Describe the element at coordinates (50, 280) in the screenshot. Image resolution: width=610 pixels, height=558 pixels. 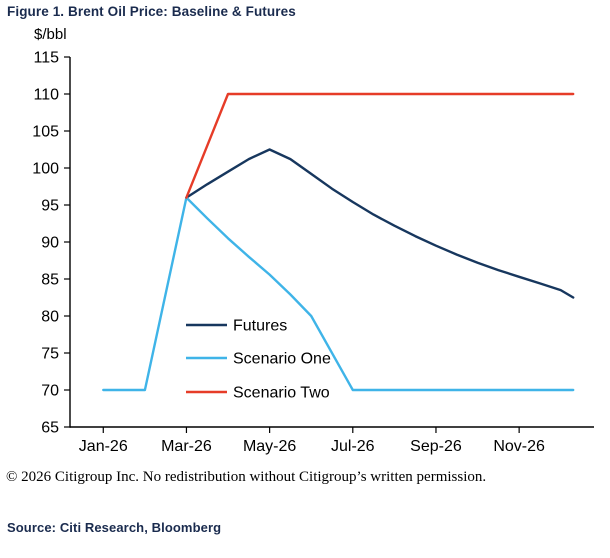
I see `y-tick-label: 85` at that location.